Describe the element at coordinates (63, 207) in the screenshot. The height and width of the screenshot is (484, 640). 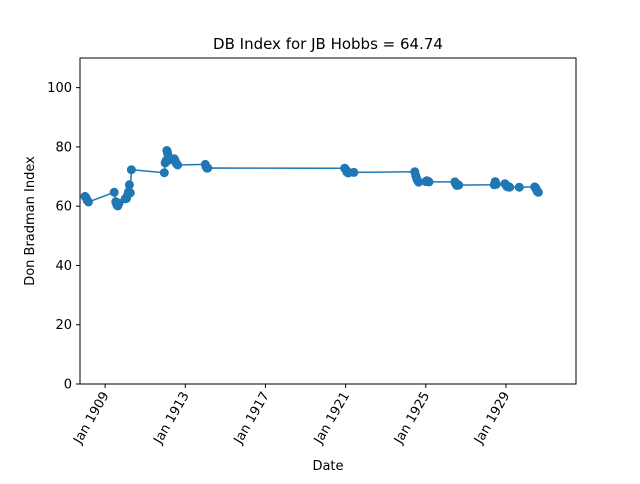
I see `y-tick-label: 60` at that location.